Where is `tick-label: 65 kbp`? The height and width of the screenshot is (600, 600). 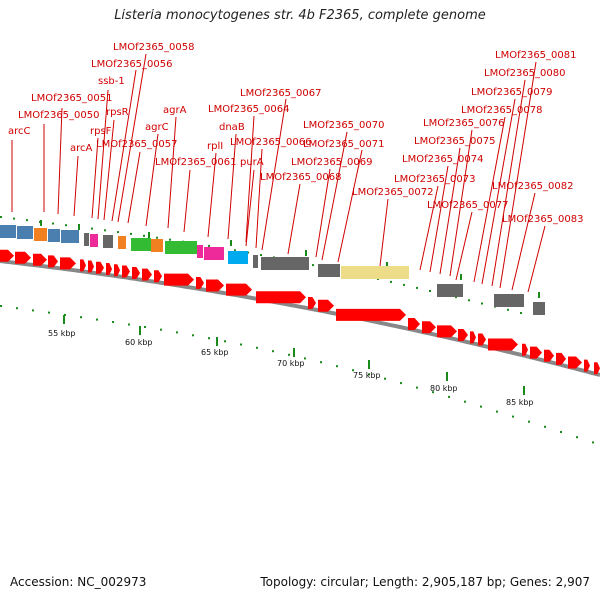 tick-label: 65 kbp is located at coordinates (215, 352).